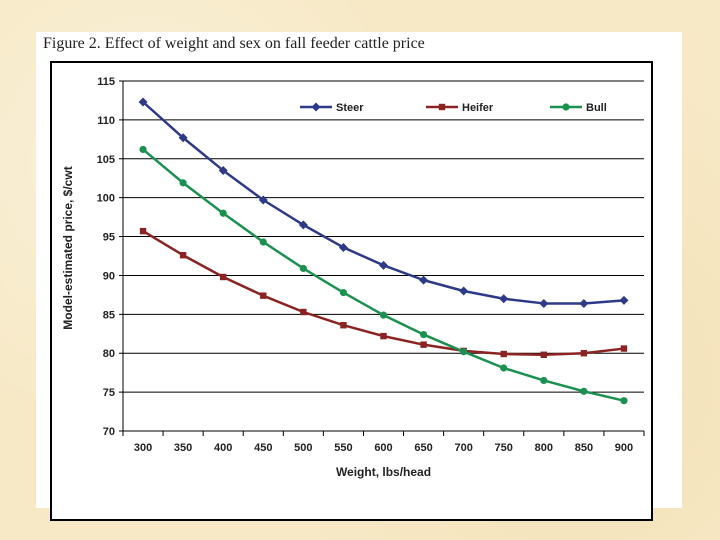 The height and width of the screenshot is (540, 720). What do you see at coordinates (263, 448) in the screenshot?
I see `x-tick-label: 450` at bounding box center [263, 448].